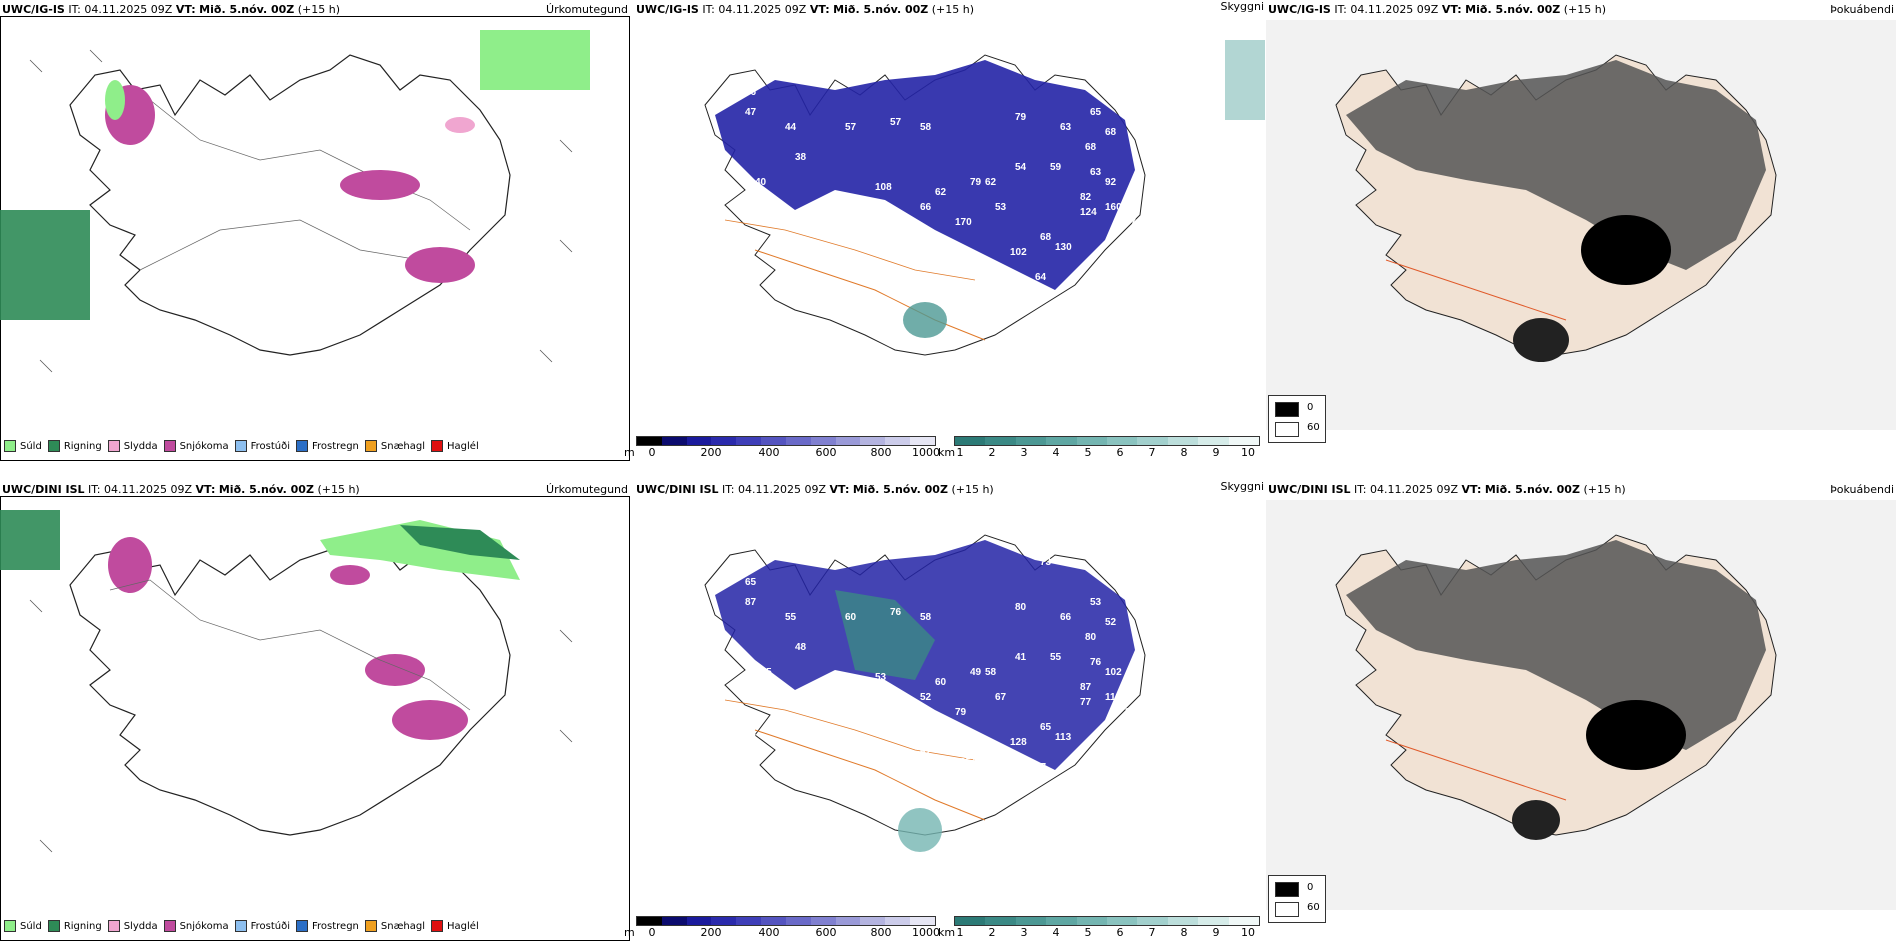 The image size is (1900, 950). Describe the element at coordinates (1131, 712) in the screenshot. I see `height-value-label: 86` at that location.